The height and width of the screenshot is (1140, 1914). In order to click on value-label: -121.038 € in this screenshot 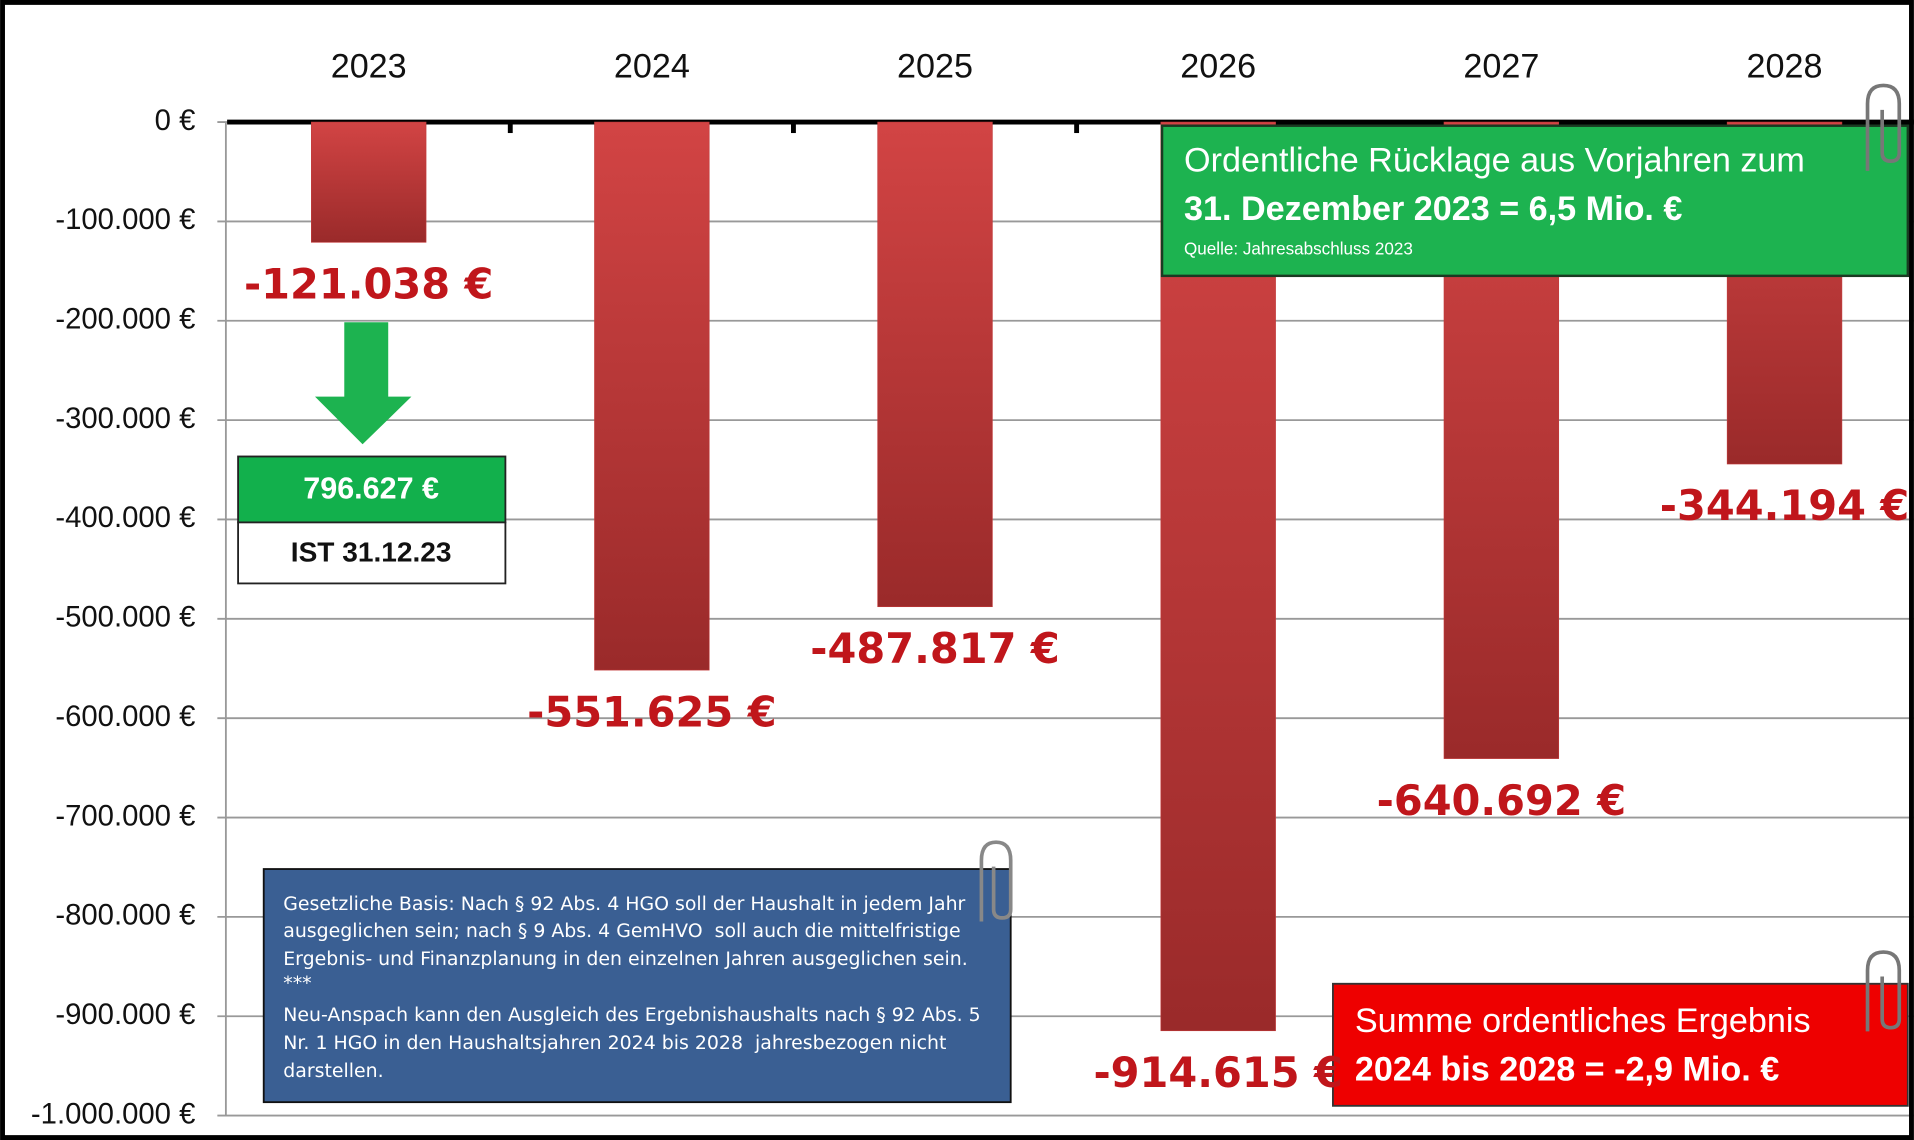, I will do `click(368, 283)`.